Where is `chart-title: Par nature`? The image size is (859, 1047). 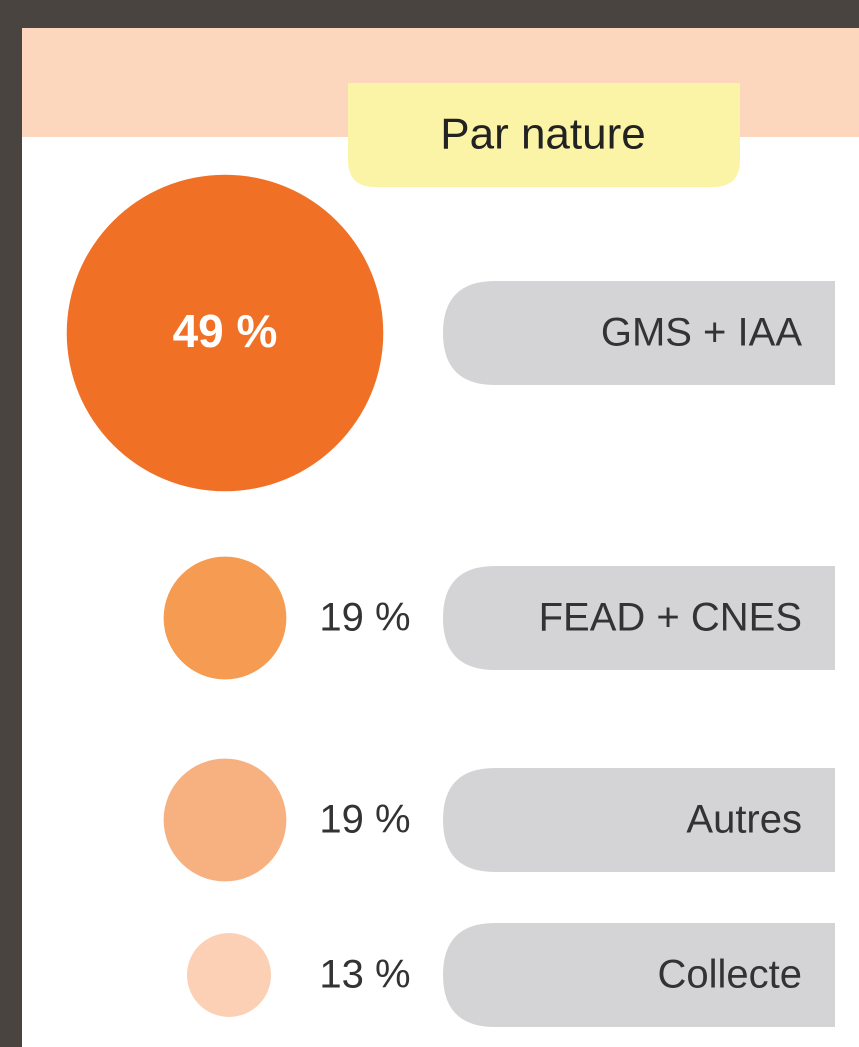
chart-title: Par nature is located at coordinates (542, 134).